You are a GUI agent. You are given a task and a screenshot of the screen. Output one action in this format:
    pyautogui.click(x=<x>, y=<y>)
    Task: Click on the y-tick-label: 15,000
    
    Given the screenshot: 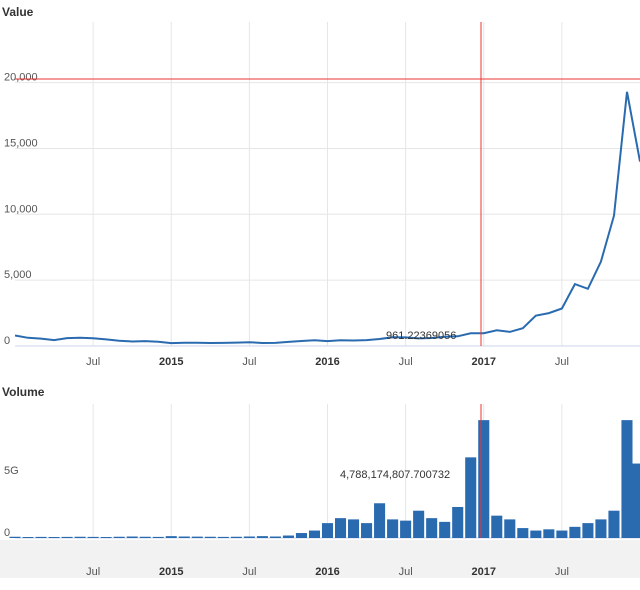 What is the action you would take?
    pyautogui.click(x=21, y=143)
    